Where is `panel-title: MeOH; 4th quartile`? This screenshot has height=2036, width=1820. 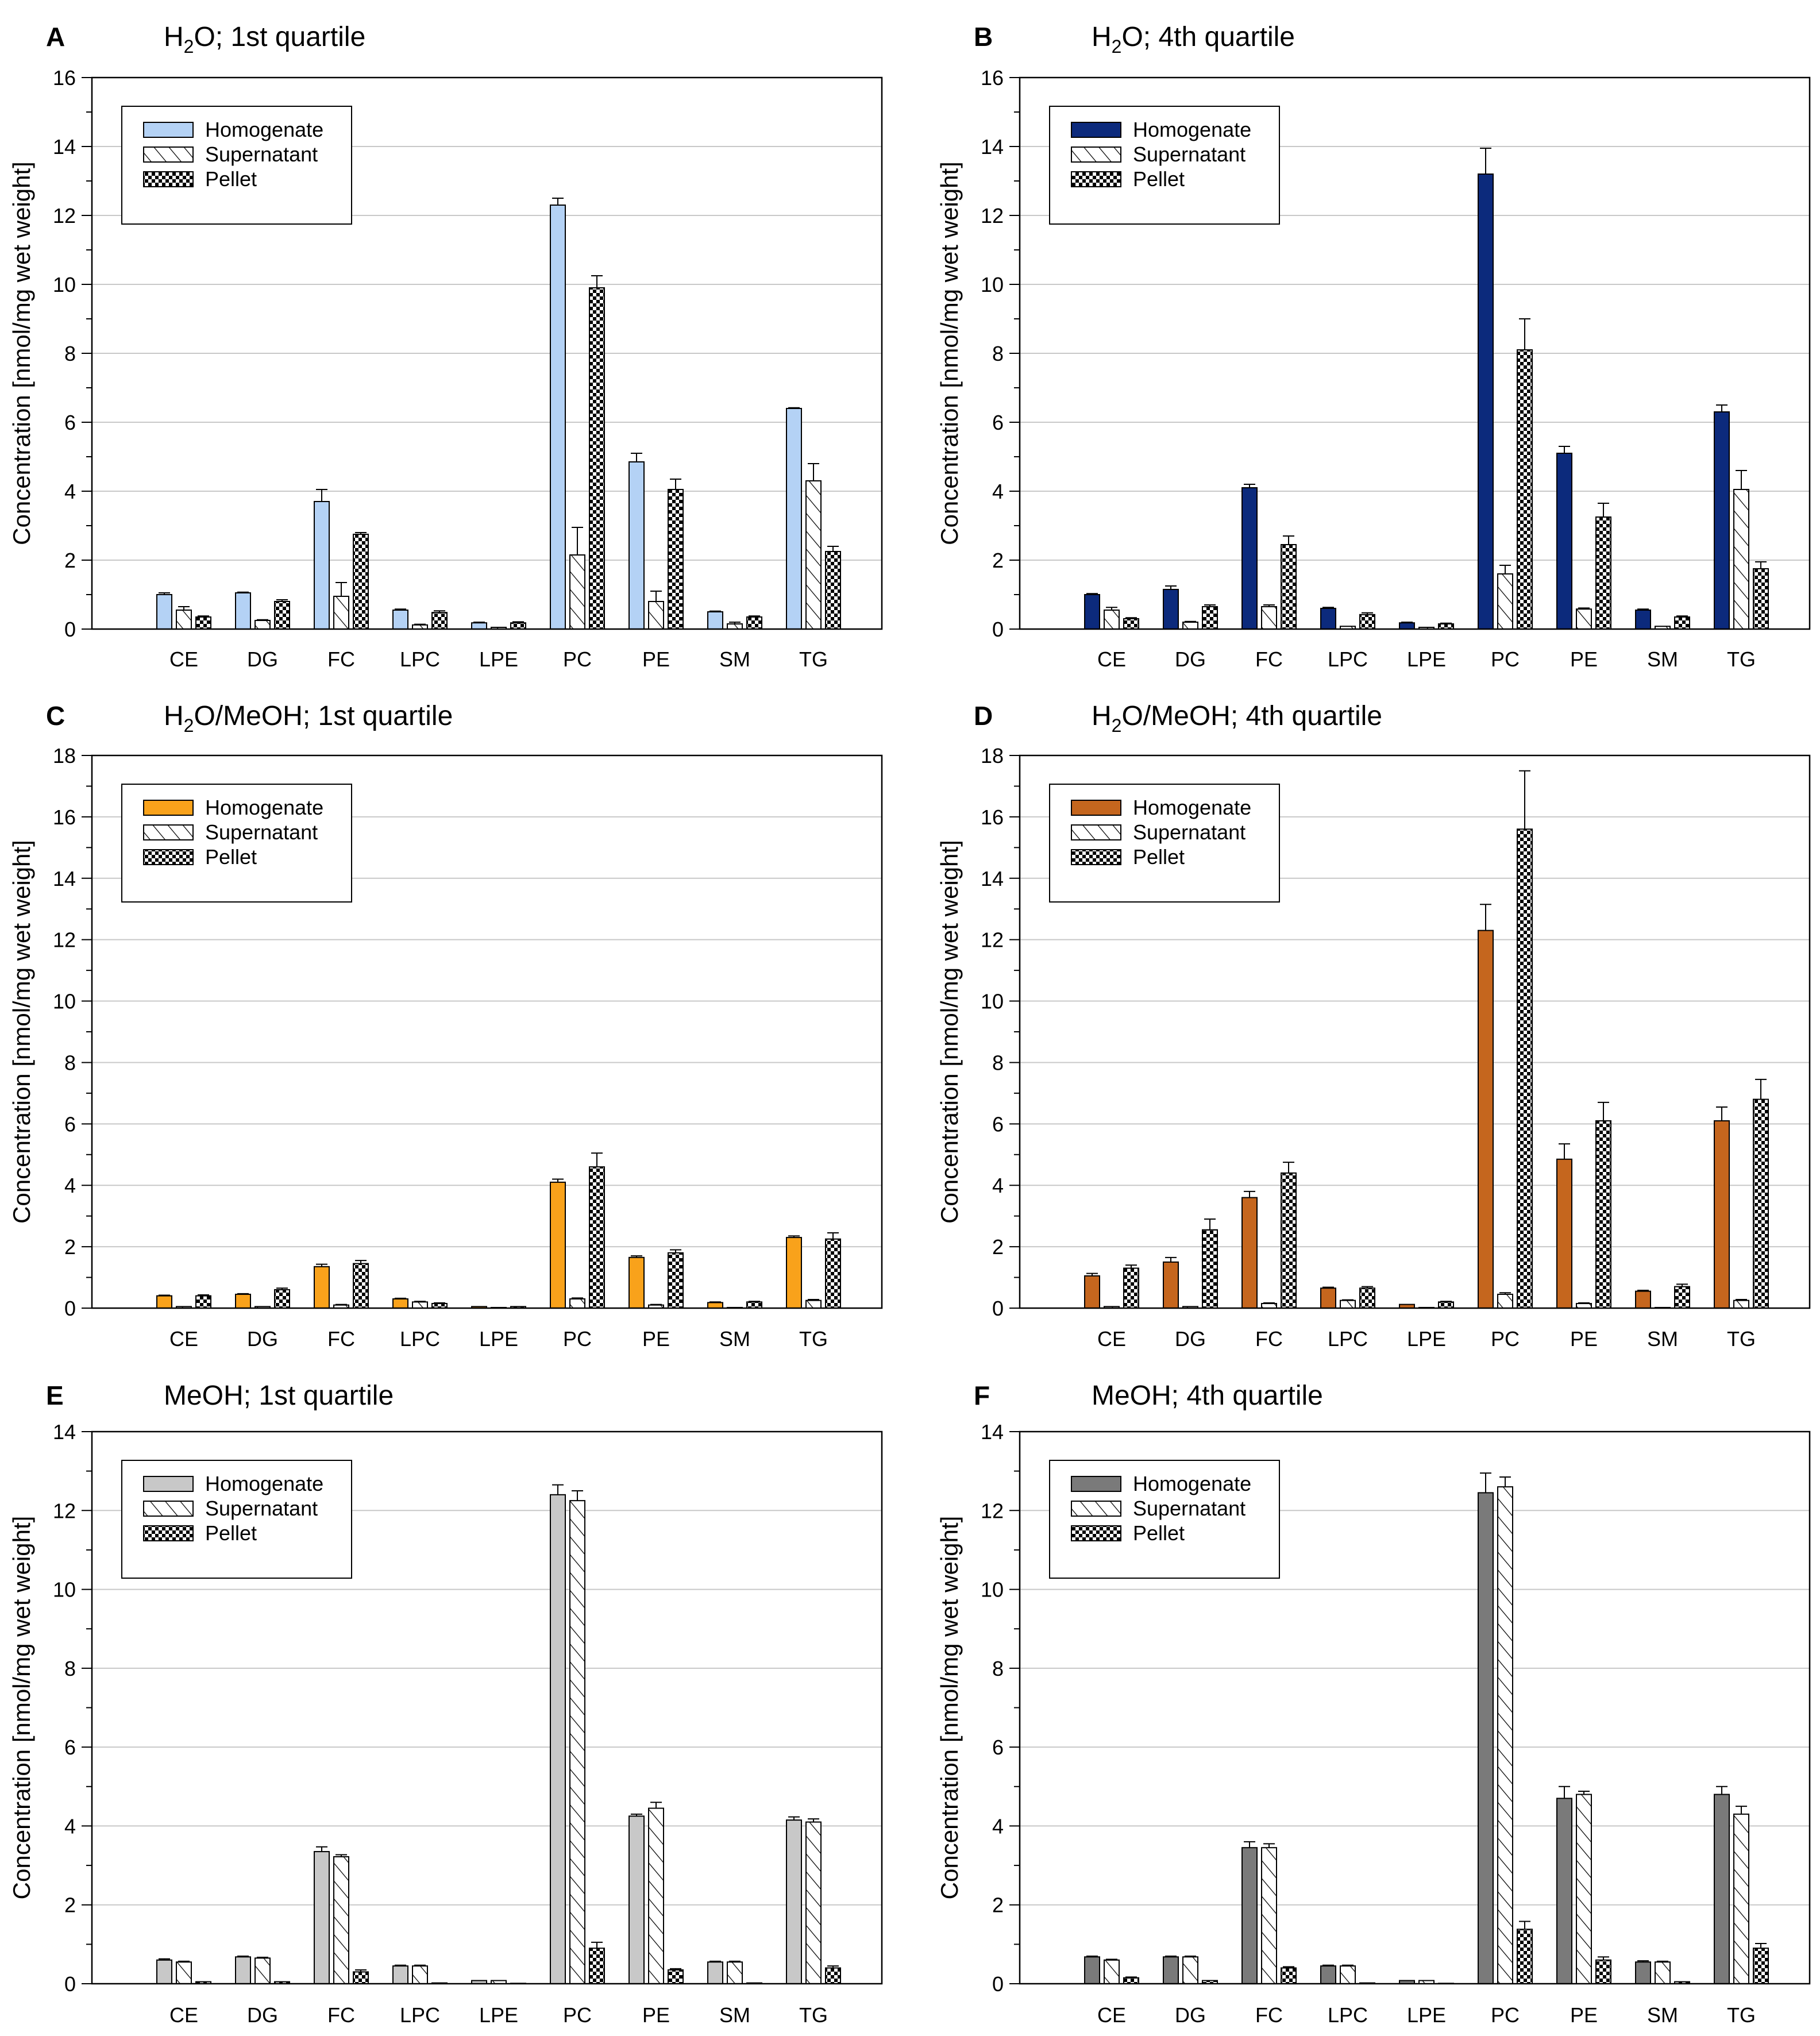
panel-title: MeOH; 4th quartile is located at coordinates (1207, 1396).